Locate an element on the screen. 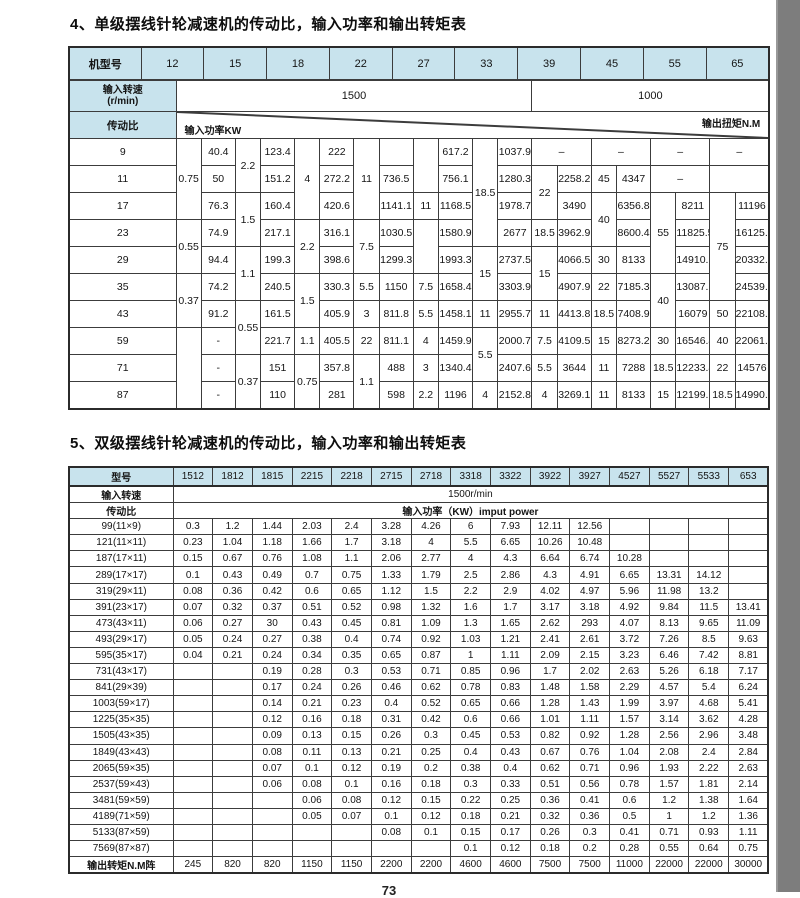  t1-cell: 7408.9 is located at coordinates (634, 314).